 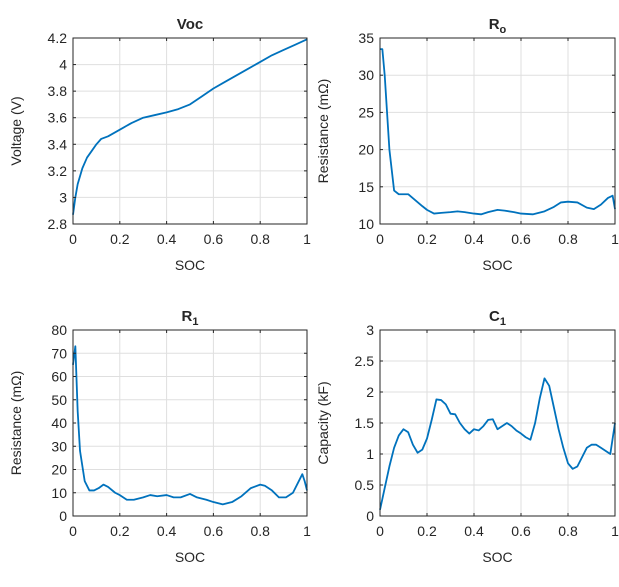 I want to click on y-tick-label: 50, so click(x=59, y=400).